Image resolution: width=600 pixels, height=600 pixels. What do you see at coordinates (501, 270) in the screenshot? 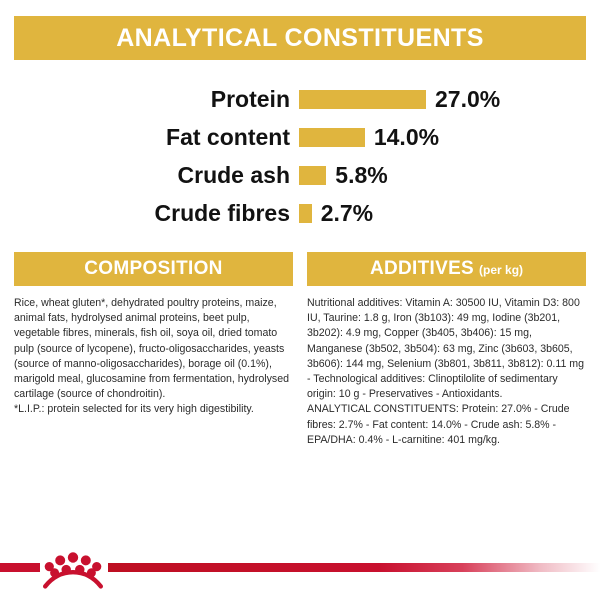
I see `additives-subtitle: (per kg)` at bounding box center [501, 270].